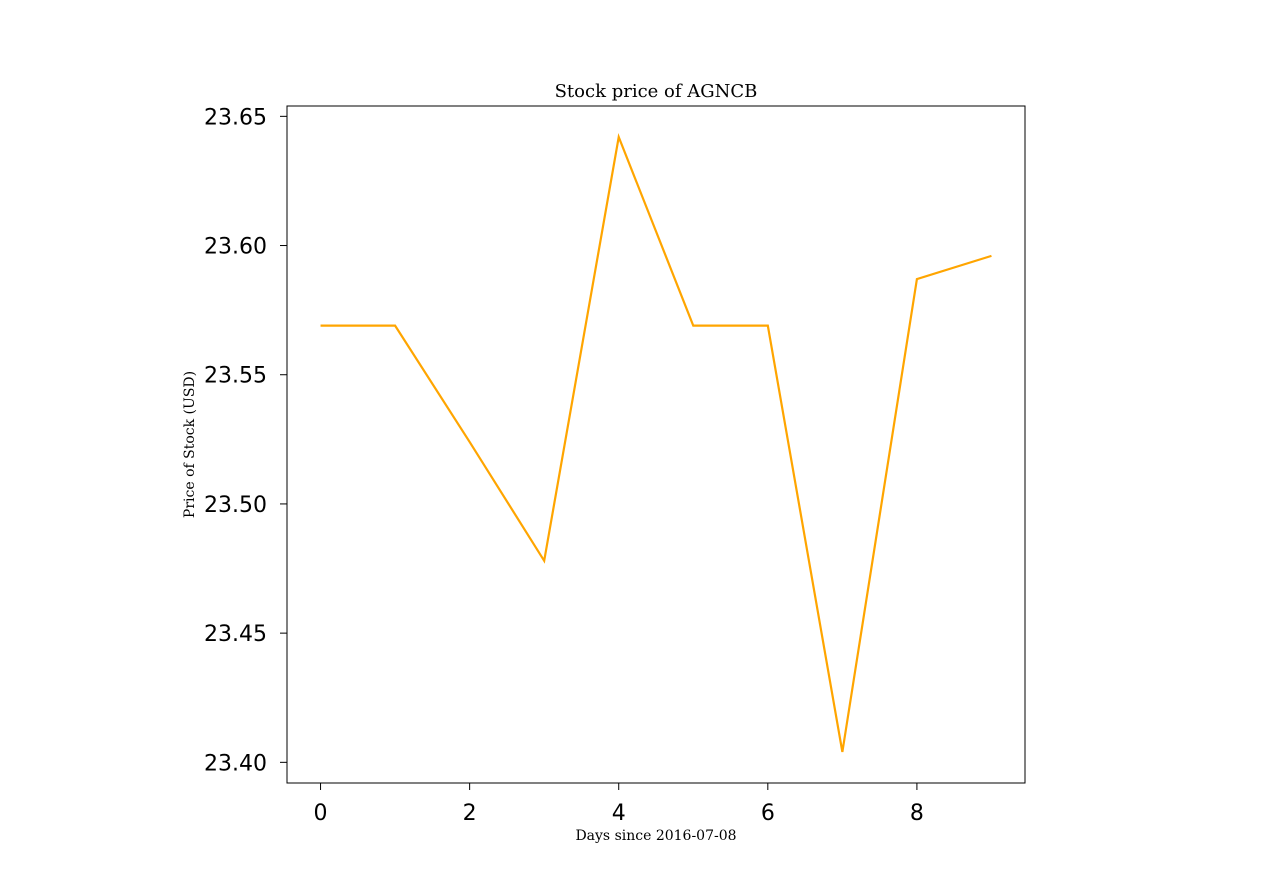 This screenshot has height=880, width=1280. Describe the element at coordinates (235, 376) in the screenshot. I see `y-tick-label: 23.55` at that location.